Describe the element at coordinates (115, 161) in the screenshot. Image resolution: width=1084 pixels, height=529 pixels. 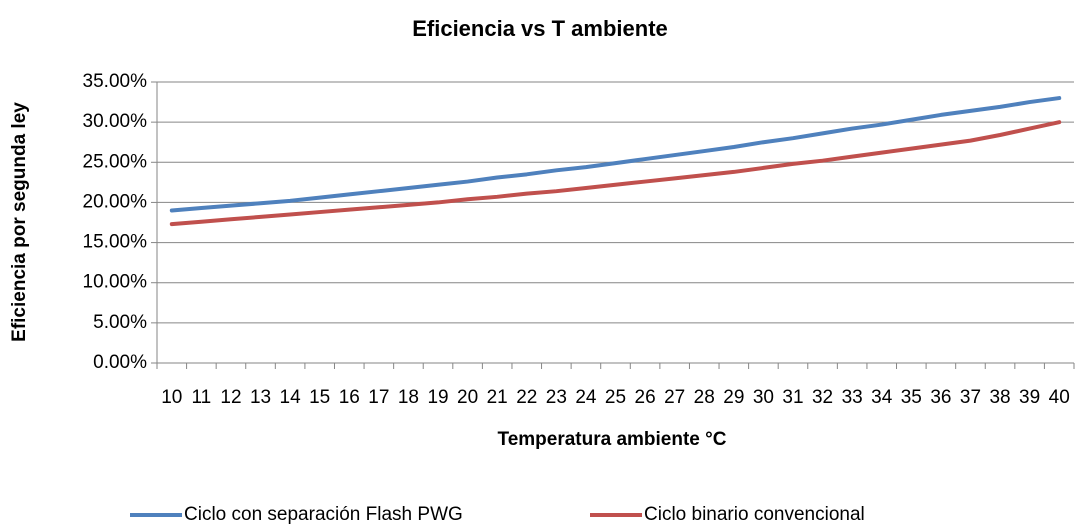
I see `y-tick-label: 25.00%` at that location.